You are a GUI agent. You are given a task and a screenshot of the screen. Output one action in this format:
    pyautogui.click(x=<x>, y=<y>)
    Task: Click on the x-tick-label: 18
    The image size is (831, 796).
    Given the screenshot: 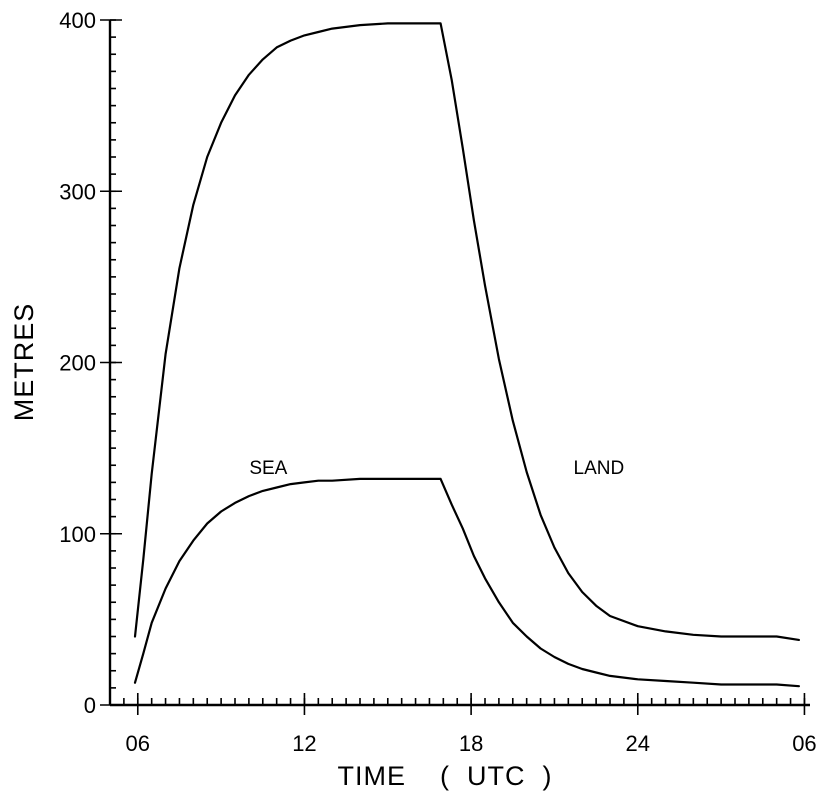 What is the action you would take?
    pyautogui.click(x=471, y=743)
    